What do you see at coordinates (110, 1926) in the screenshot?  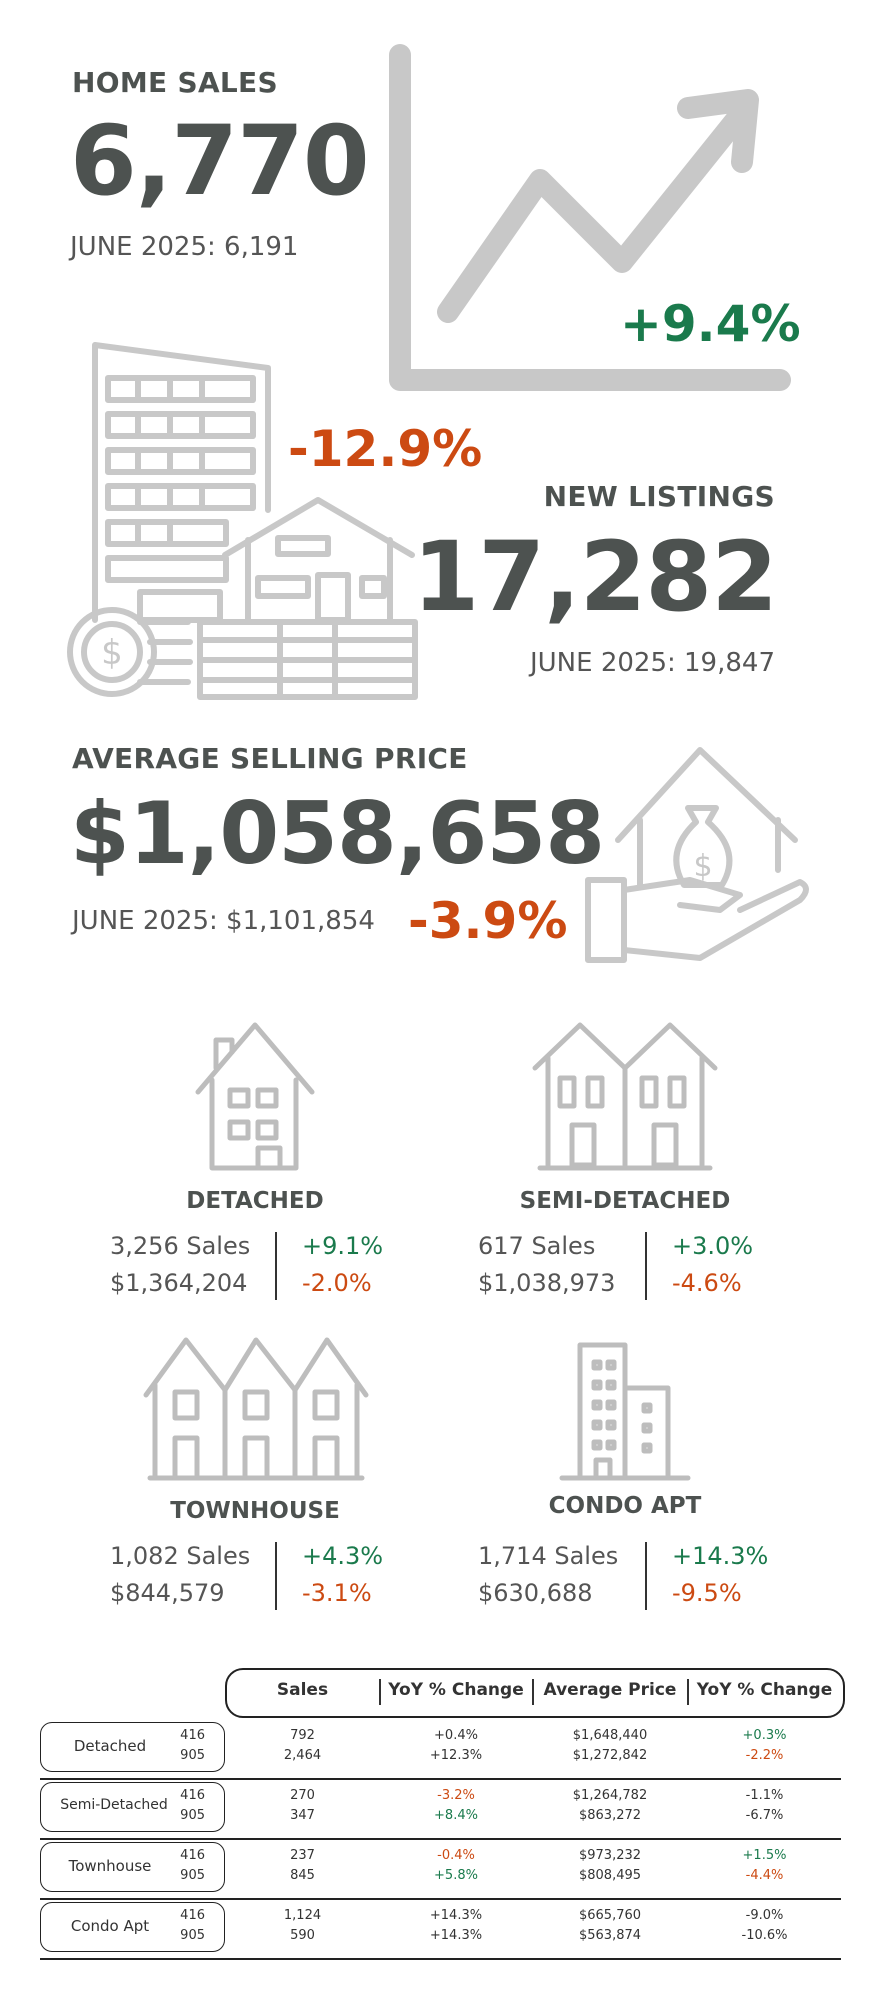 I see `row-type-condo-apt: Condo Apt` at bounding box center [110, 1926].